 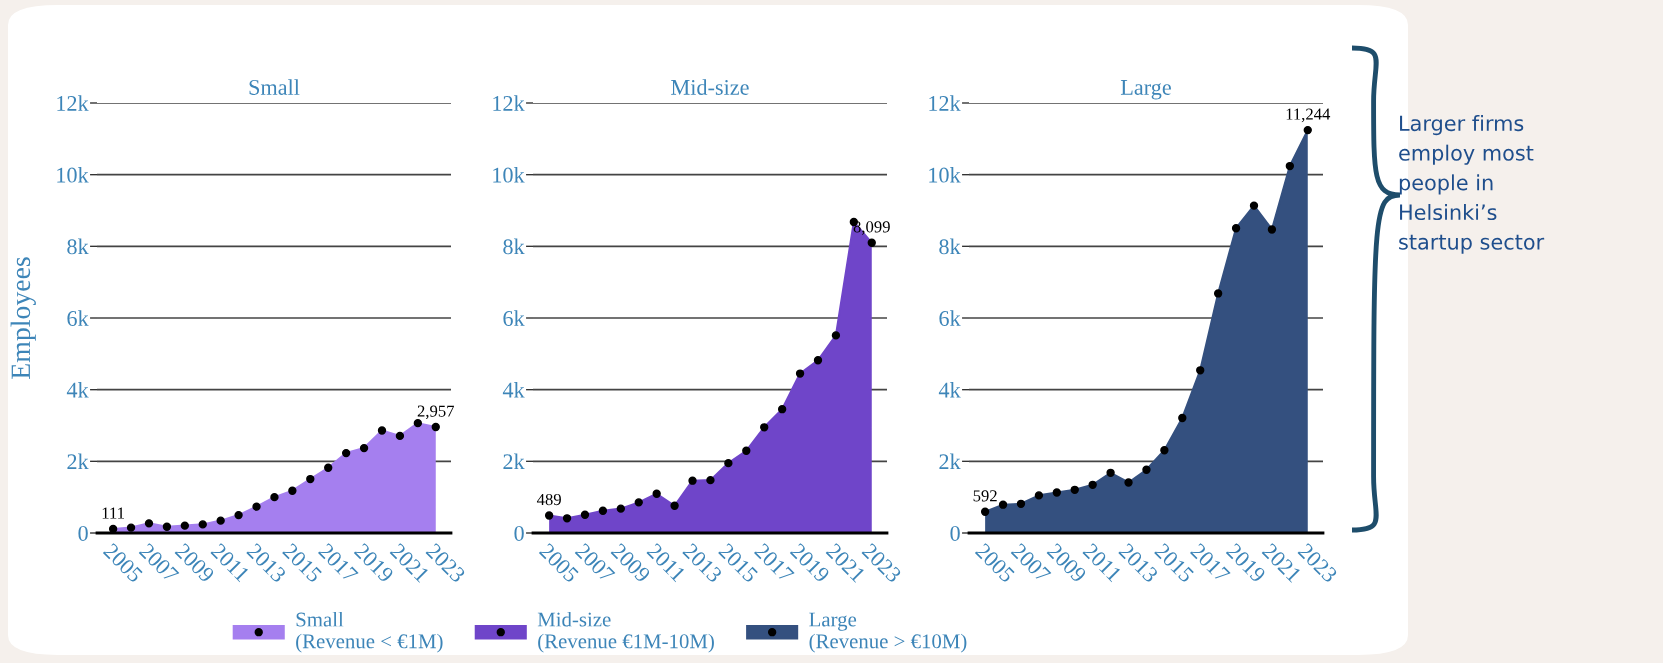 What do you see at coordinates (548, 499) in the screenshot?
I see `data-label: 489` at bounding box center [548, 499].